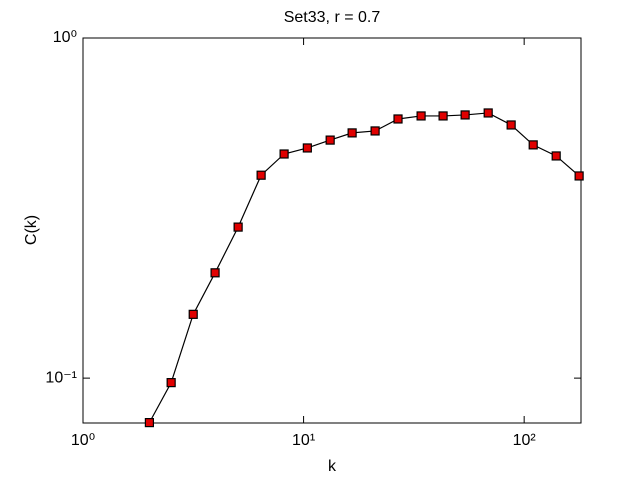 The width and height of the screenshot is (640, 480). What do you see at coordinates (303, 440) in the screenshot?
I see `x-tick-label: 10¹` at bounding box center [303, 440].